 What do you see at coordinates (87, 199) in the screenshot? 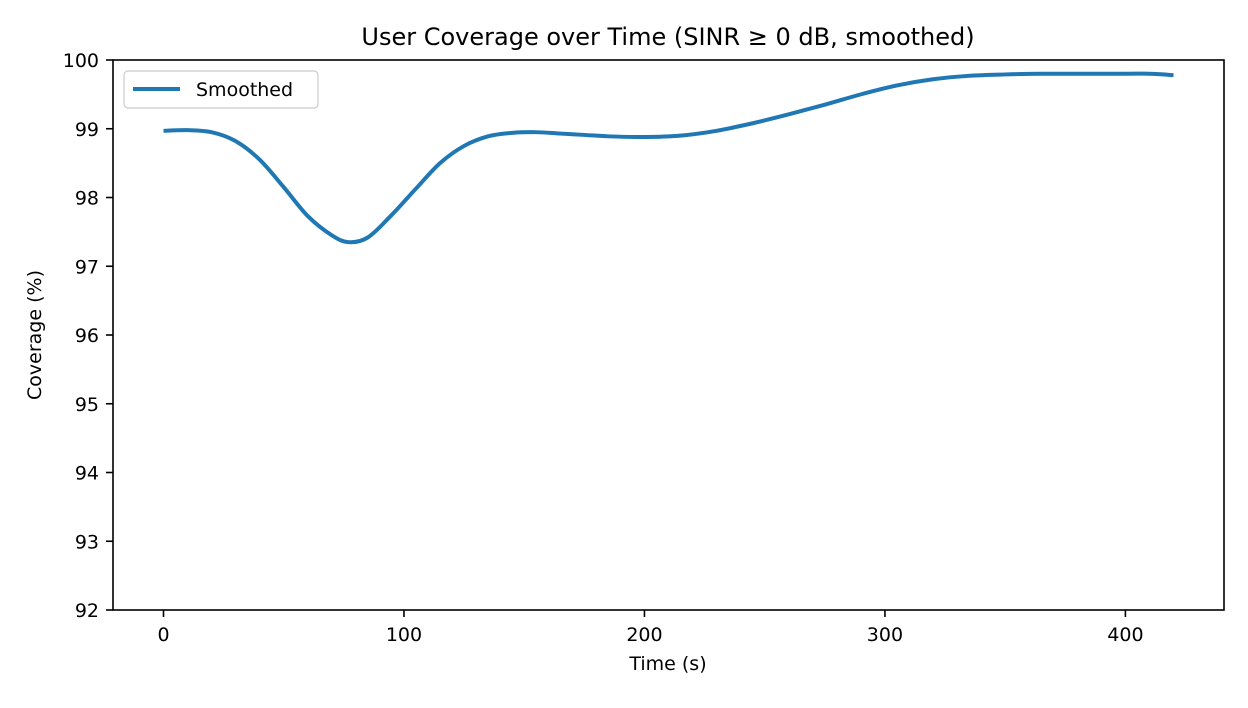
I see `y-tick-label: 98` at bounding box center [87, 199].